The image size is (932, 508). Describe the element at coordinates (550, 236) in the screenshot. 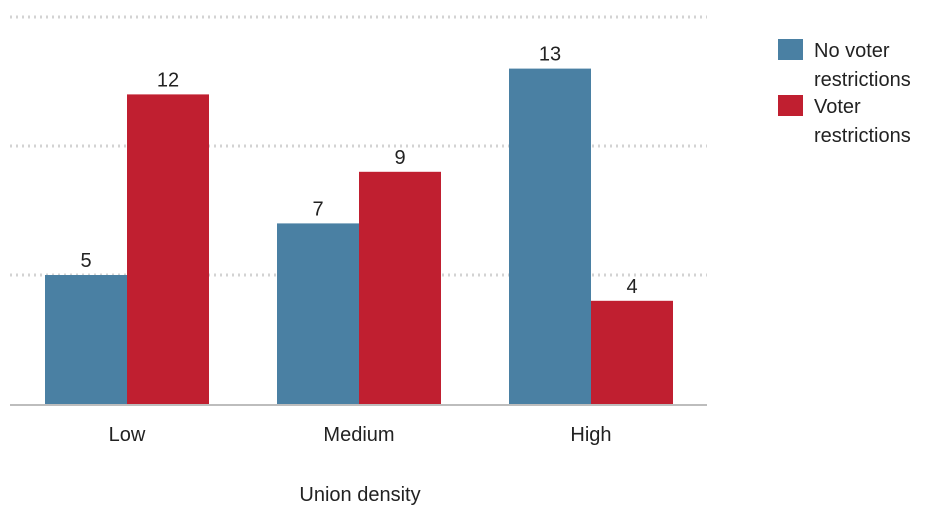

I see `bar-high-no-voter-restrictions` at that location.